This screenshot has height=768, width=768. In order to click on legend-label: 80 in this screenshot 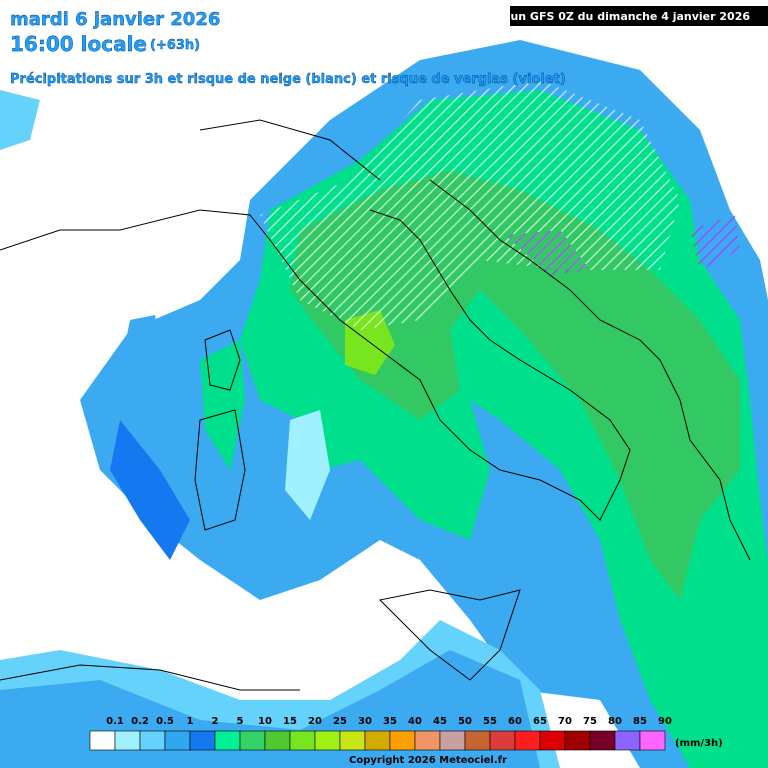, I will do `click(615, 721)`.